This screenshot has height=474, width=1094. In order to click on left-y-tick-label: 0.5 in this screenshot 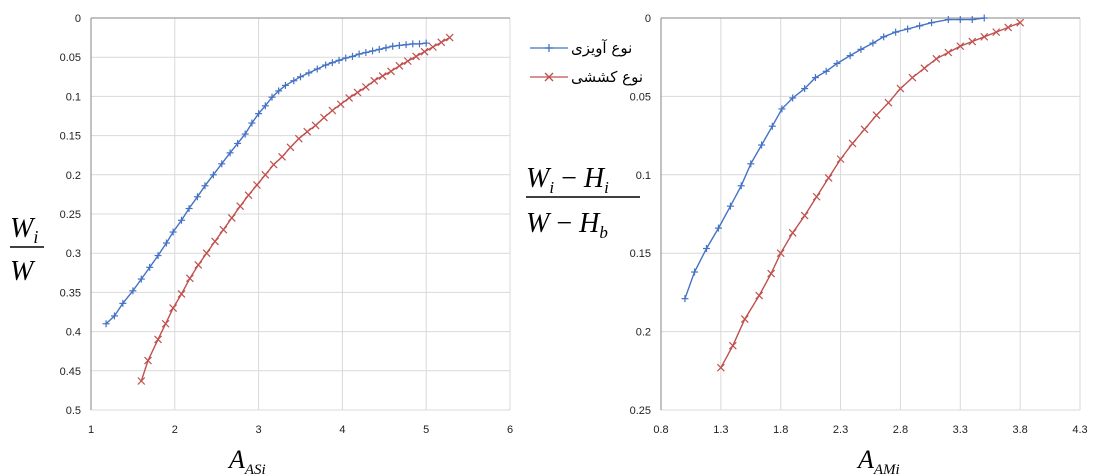, I will do `click(73, 411)`.